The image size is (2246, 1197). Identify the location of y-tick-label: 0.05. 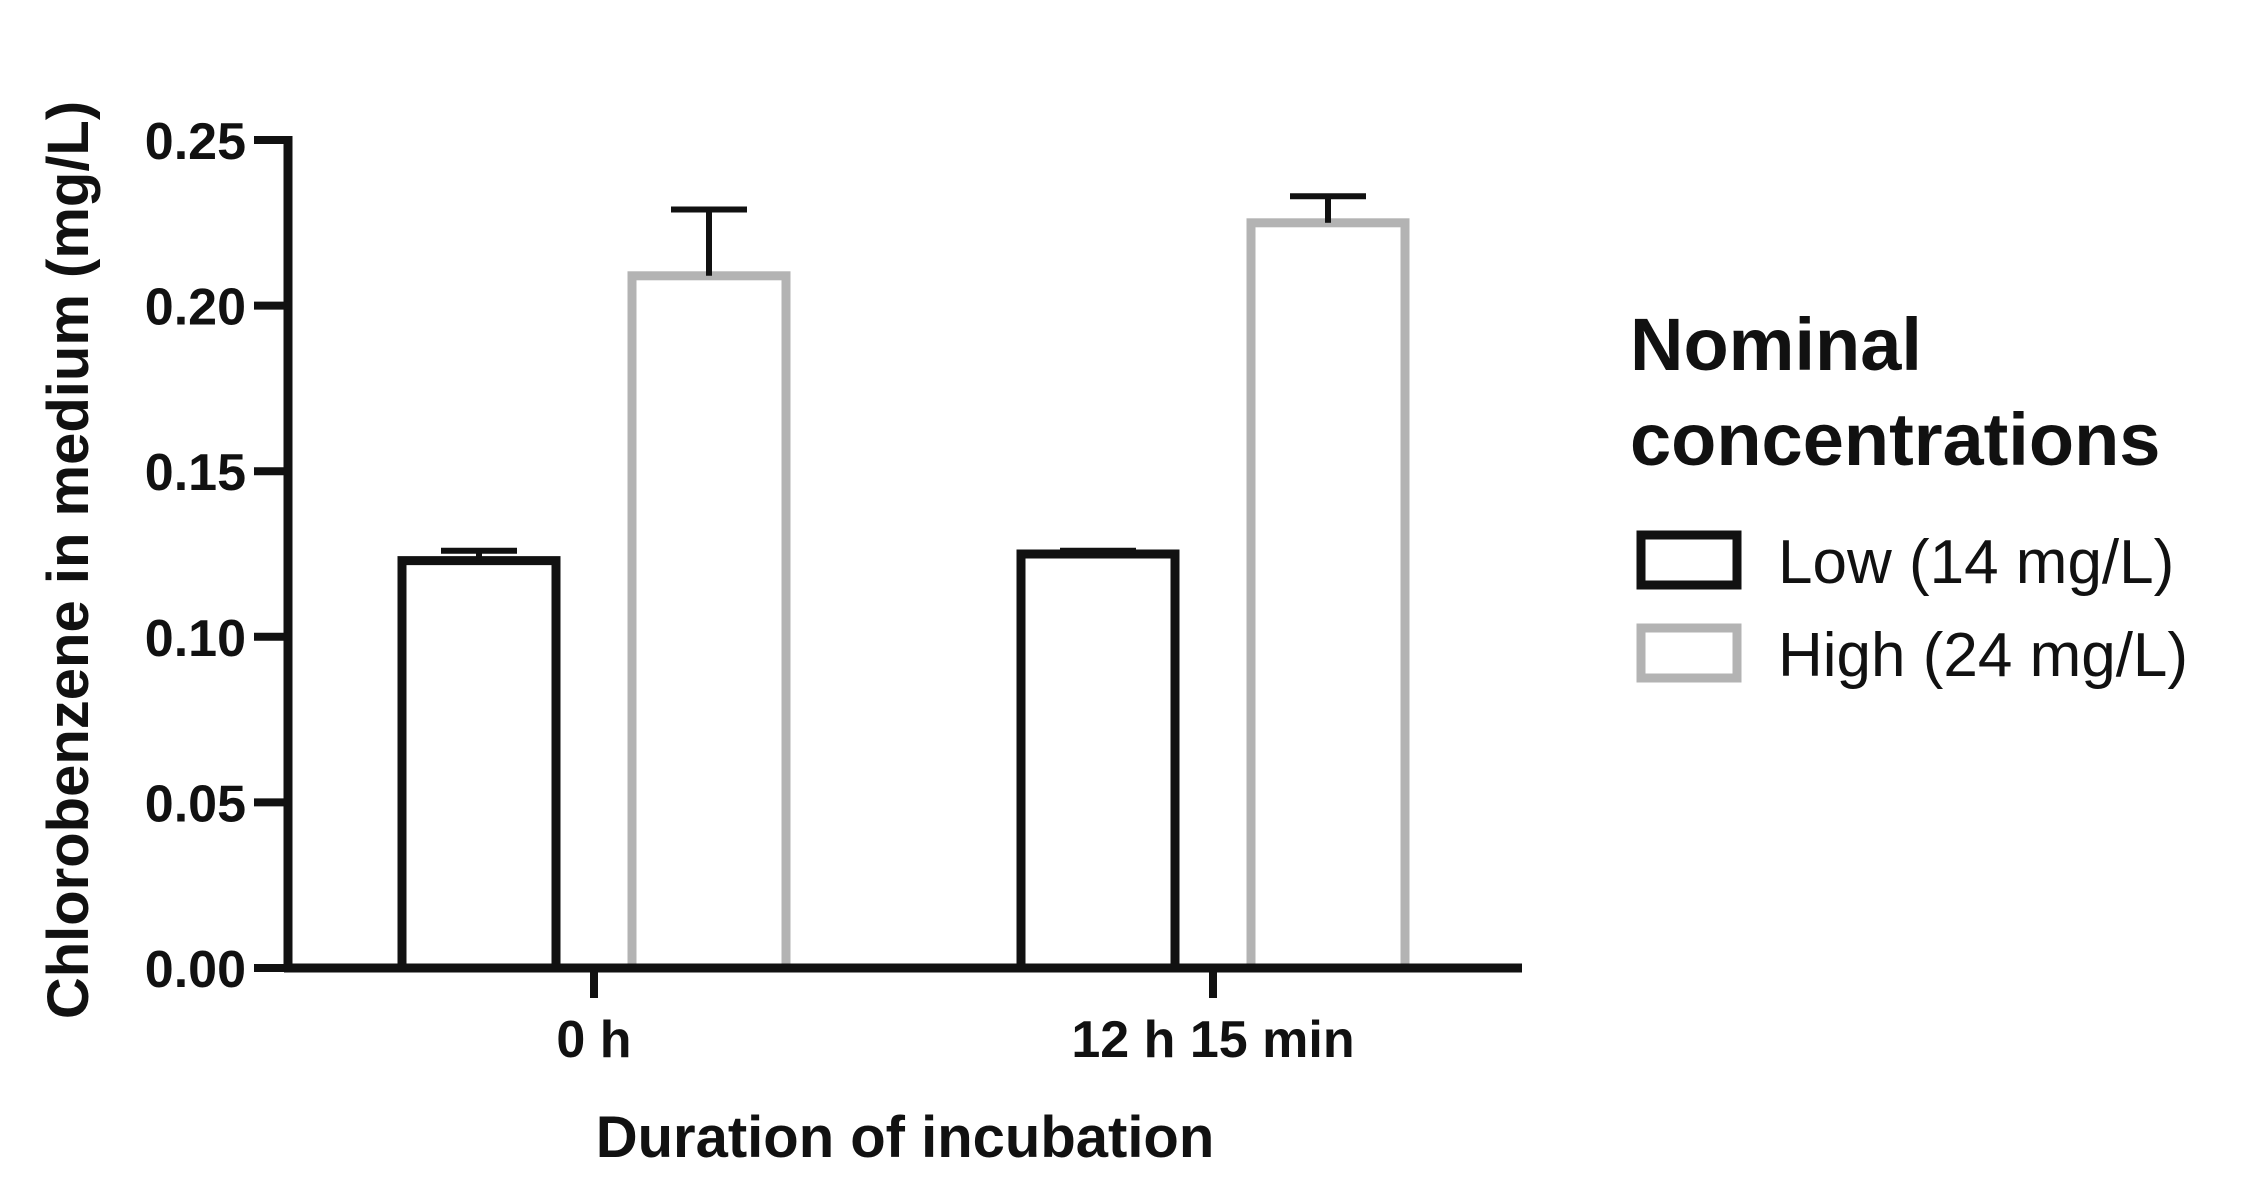
(195, 804).